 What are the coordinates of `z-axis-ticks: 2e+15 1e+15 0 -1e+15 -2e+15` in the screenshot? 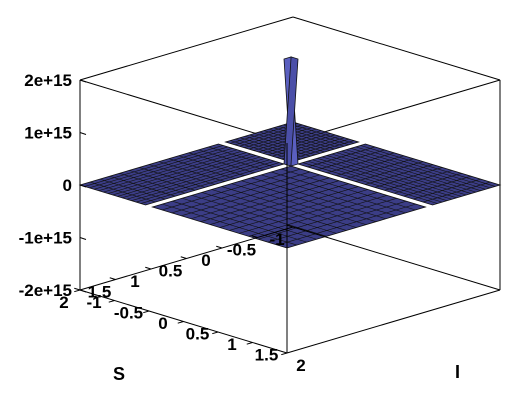 It's located at (53, 185).